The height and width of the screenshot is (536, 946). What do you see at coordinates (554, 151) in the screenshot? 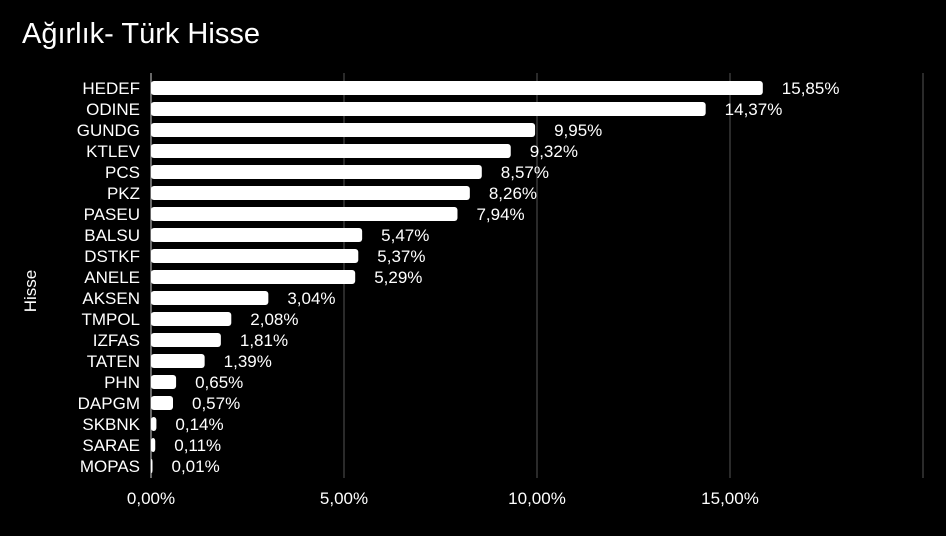
I see `data-label: 9,32%` at bounding box center [554, 151].